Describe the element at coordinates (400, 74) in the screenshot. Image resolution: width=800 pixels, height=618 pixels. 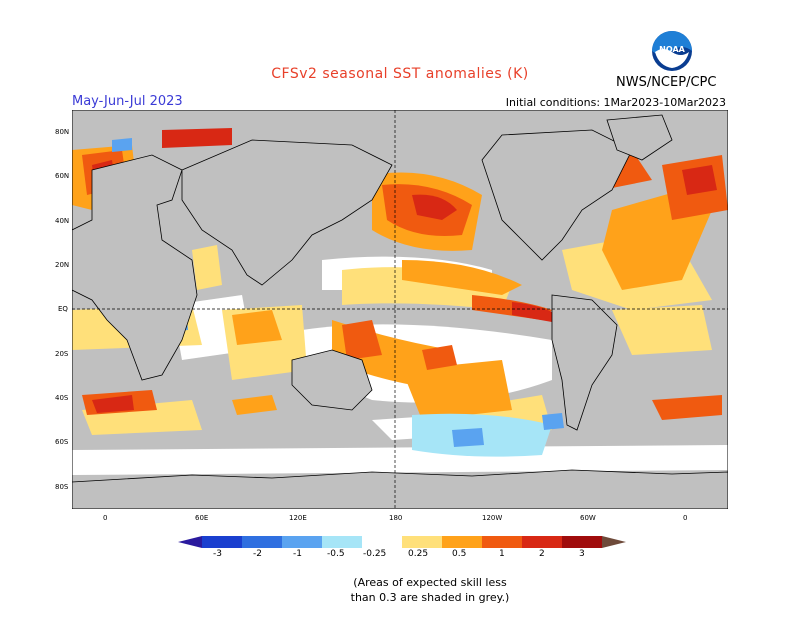
I see `map-title: CFSv2 seasonal SST anomalies (K)` at that location.